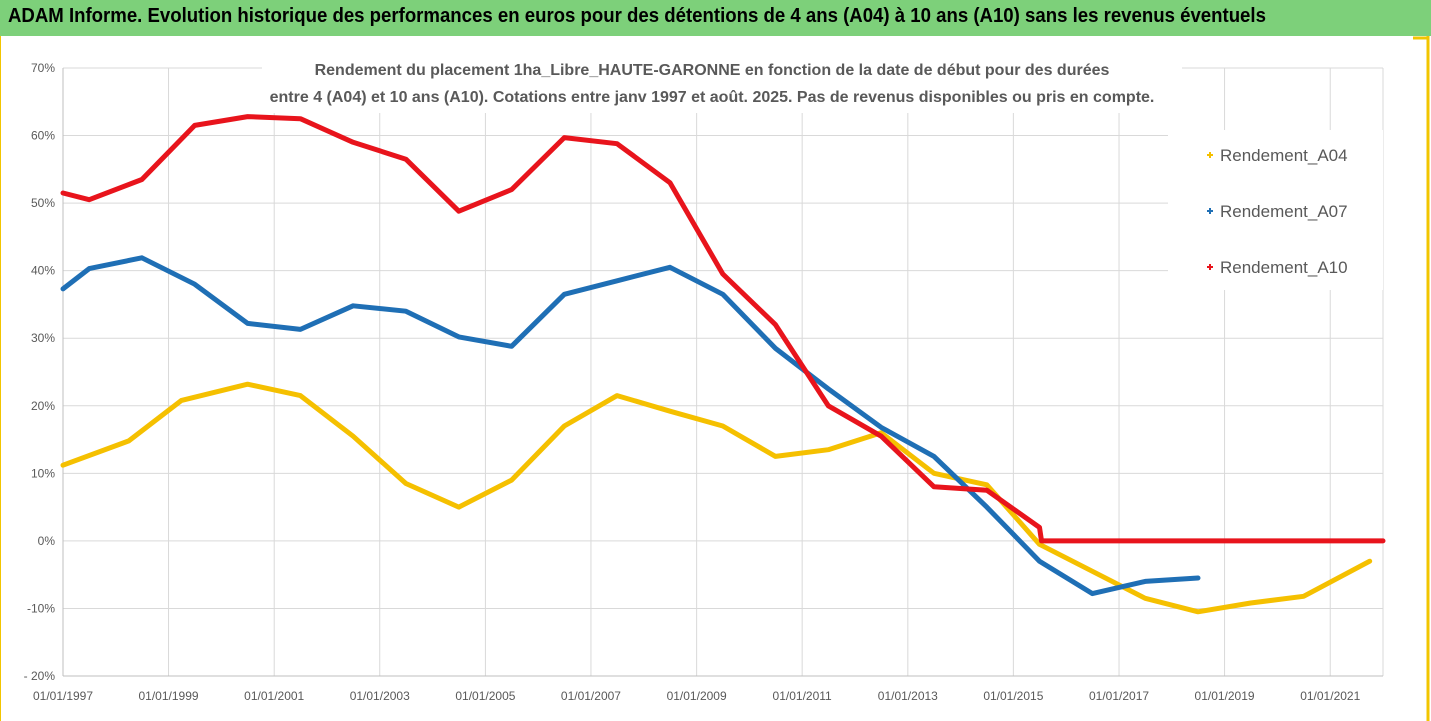  Describe the element at coordinates (43, 271) in the screenshot. I see `y-tick-label: 40%` at that location.